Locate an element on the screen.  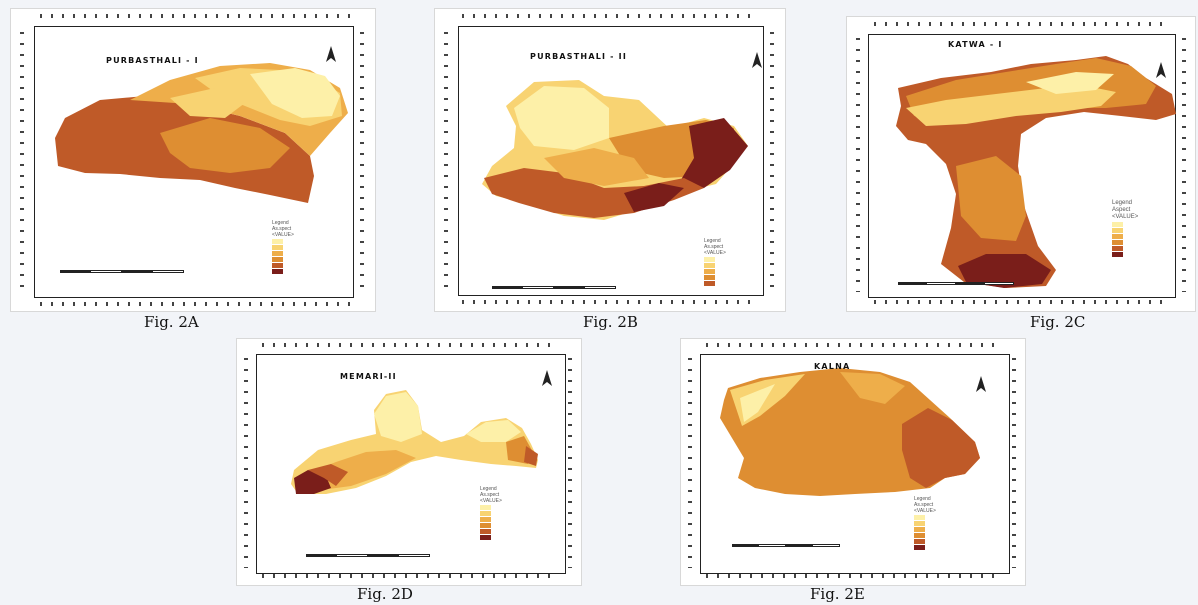
map-panel-katwa-1: KATWA - I Legend Aspect <VALUE> is located at coordinates (1021, 164).